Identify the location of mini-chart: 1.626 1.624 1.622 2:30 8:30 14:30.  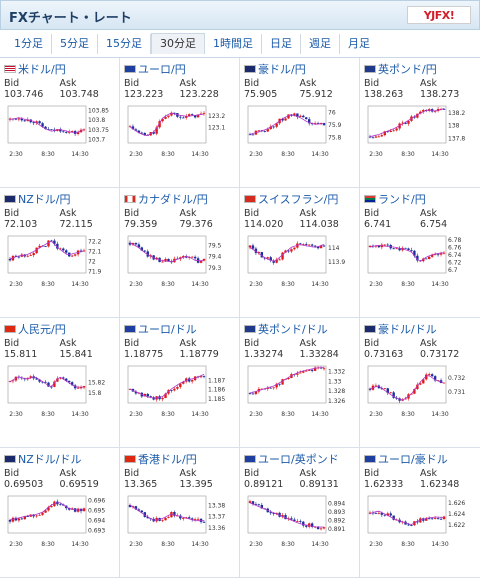
(420, 521).